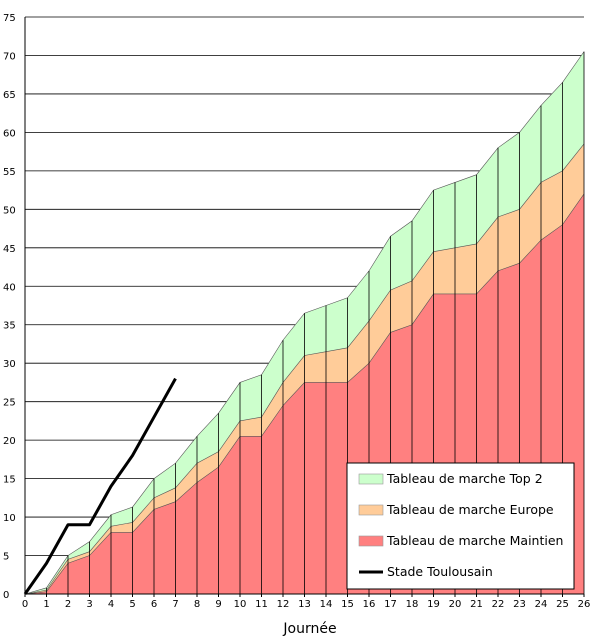 Image resolution: width=596 pixels, height=641 pixels. Describe the element at coordinates (440, 571) in the screenshot. I see `legend-label-stade-toulousain: Stade Toulousain` at that location.